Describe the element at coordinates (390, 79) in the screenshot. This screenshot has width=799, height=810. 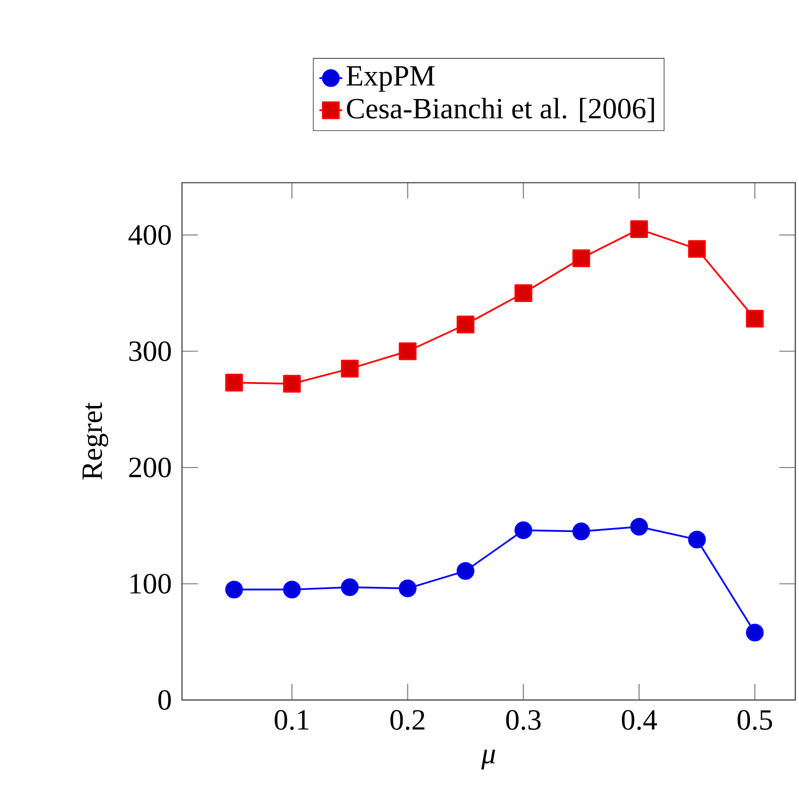
I see `legend-label: ExpPM` at that location.